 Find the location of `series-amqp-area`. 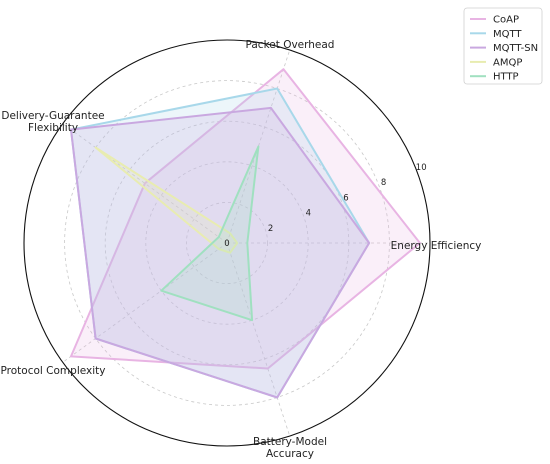

series-amqp-area is located at coordinates (166, 200).